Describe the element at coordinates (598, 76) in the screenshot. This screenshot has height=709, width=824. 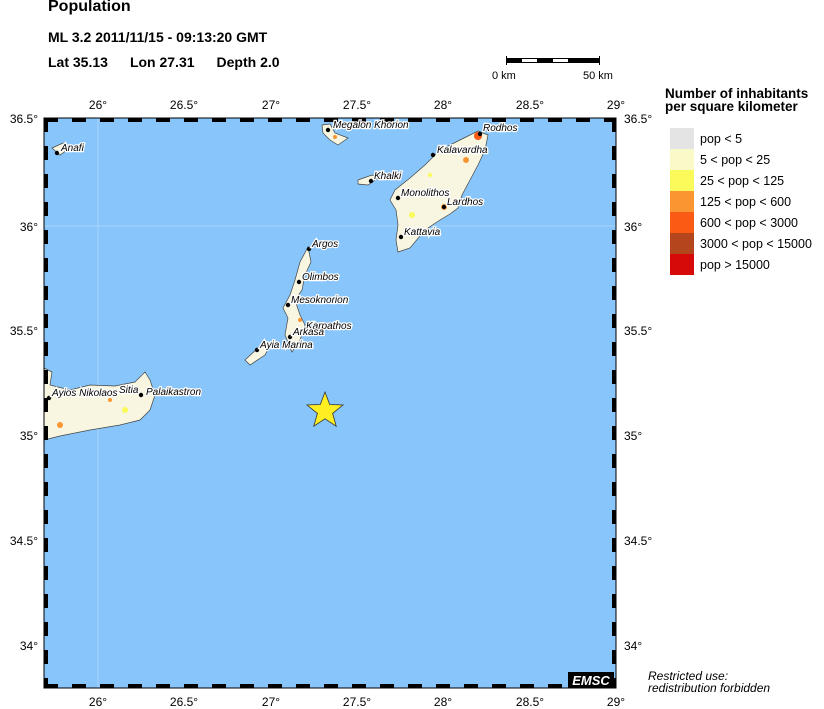
I see `scale-end: 50 km` at that location.